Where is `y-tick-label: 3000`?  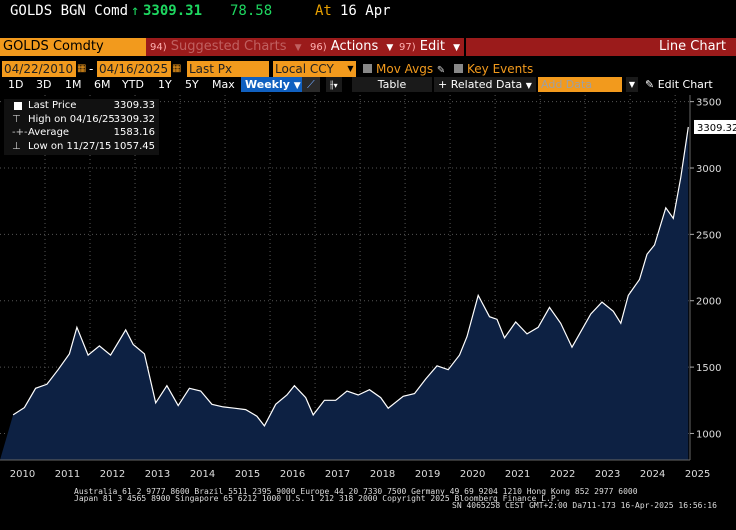 y-tick-label: 3000 is located at coordinates (708, 169).